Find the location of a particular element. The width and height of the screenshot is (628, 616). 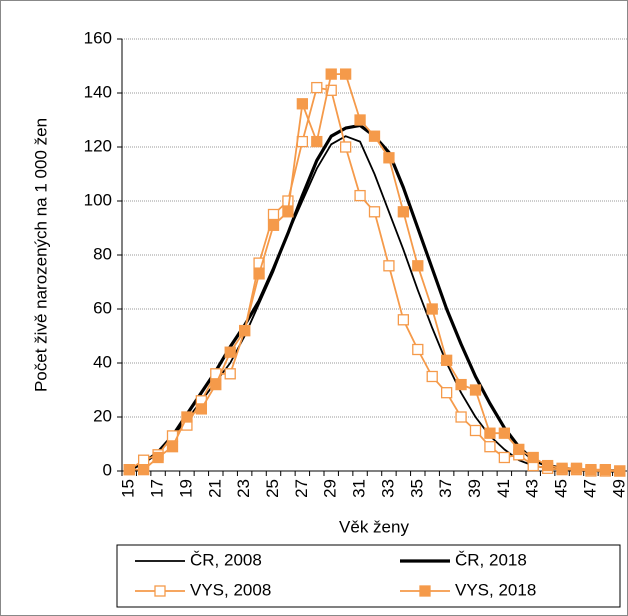

x-tick-label: 47 is located at coordinates (589, 488).